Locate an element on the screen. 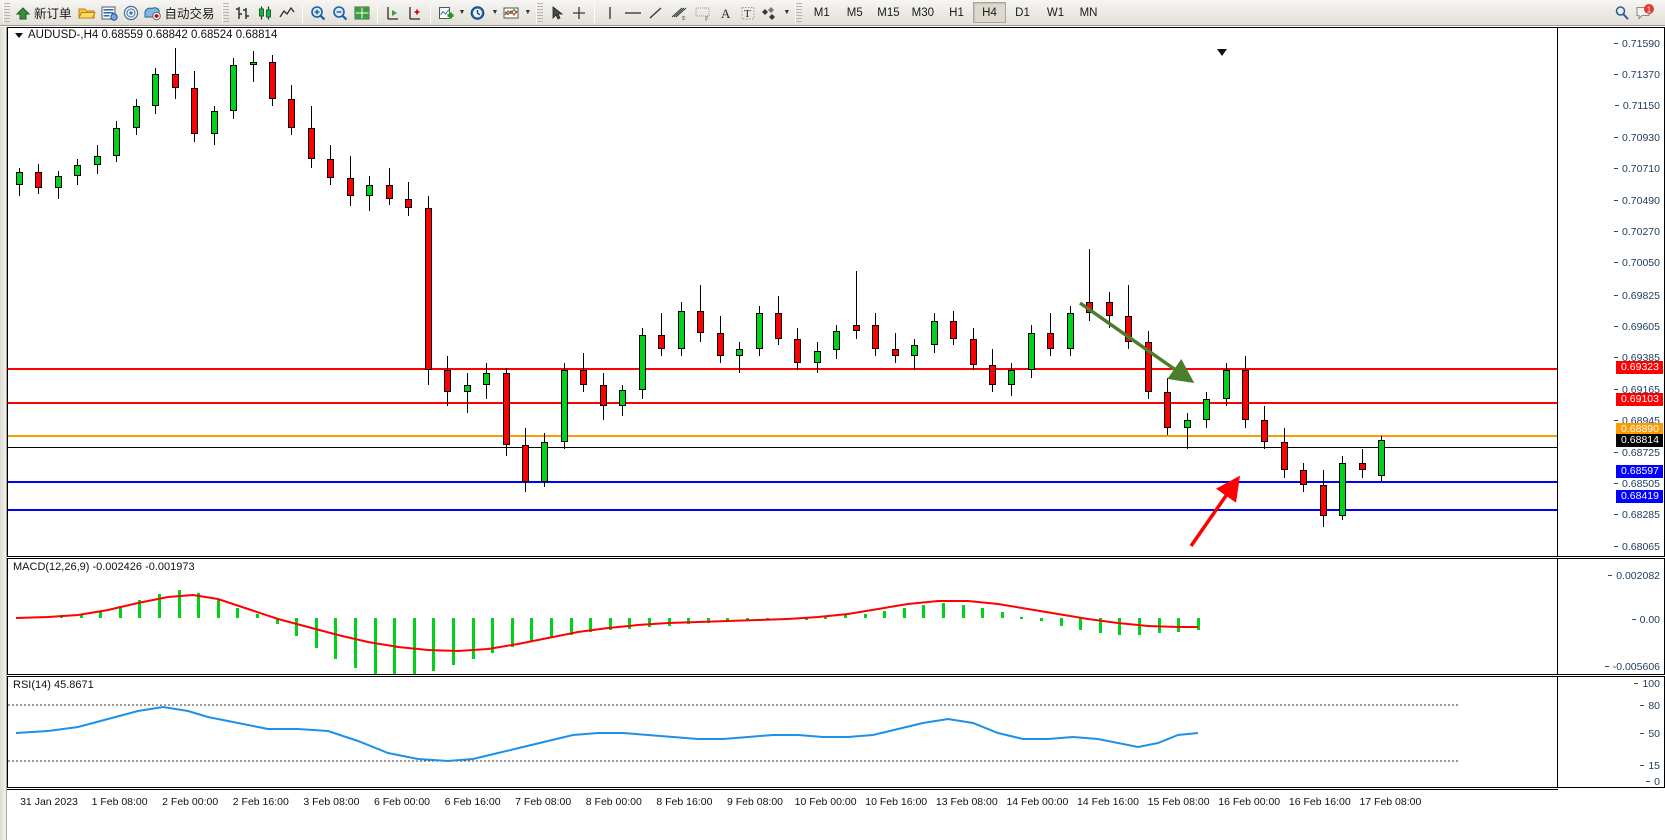 The height and width of the screenshot is (840, 1665). shift-start-button is located at coordinates (393, 13).